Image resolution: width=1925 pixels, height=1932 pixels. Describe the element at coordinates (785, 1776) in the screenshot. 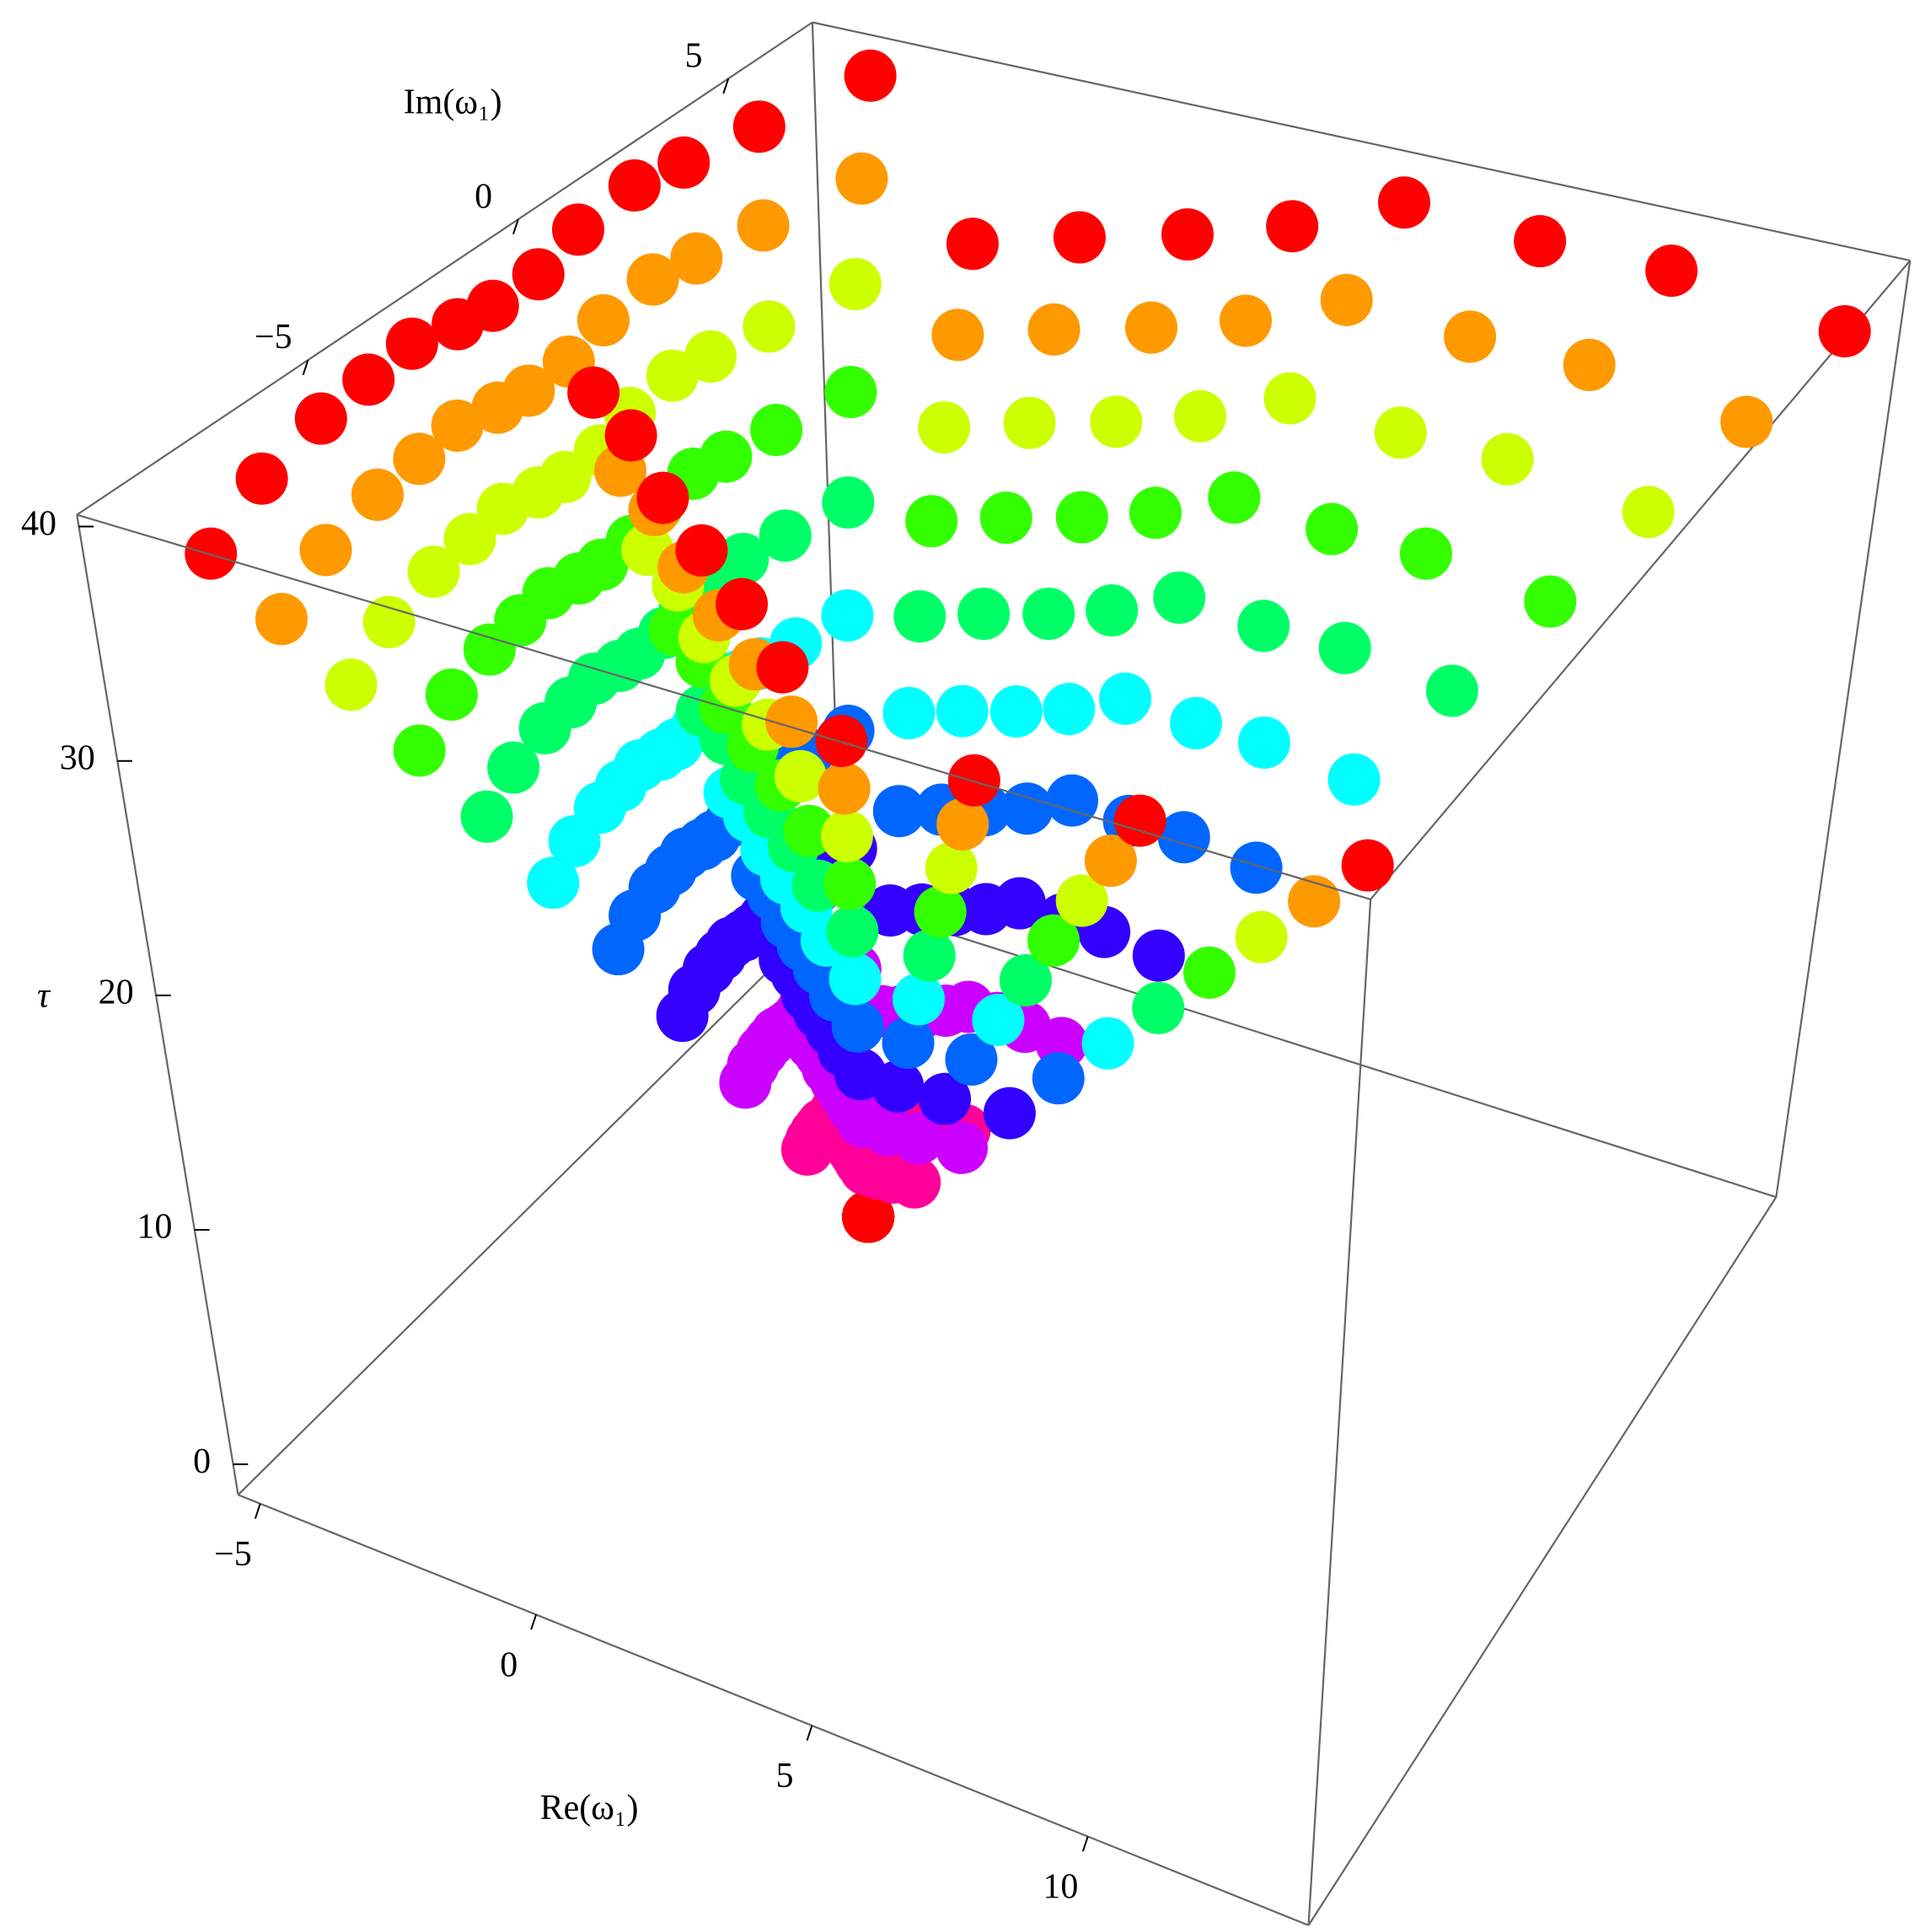

I see `tick-label: 5` at that location.